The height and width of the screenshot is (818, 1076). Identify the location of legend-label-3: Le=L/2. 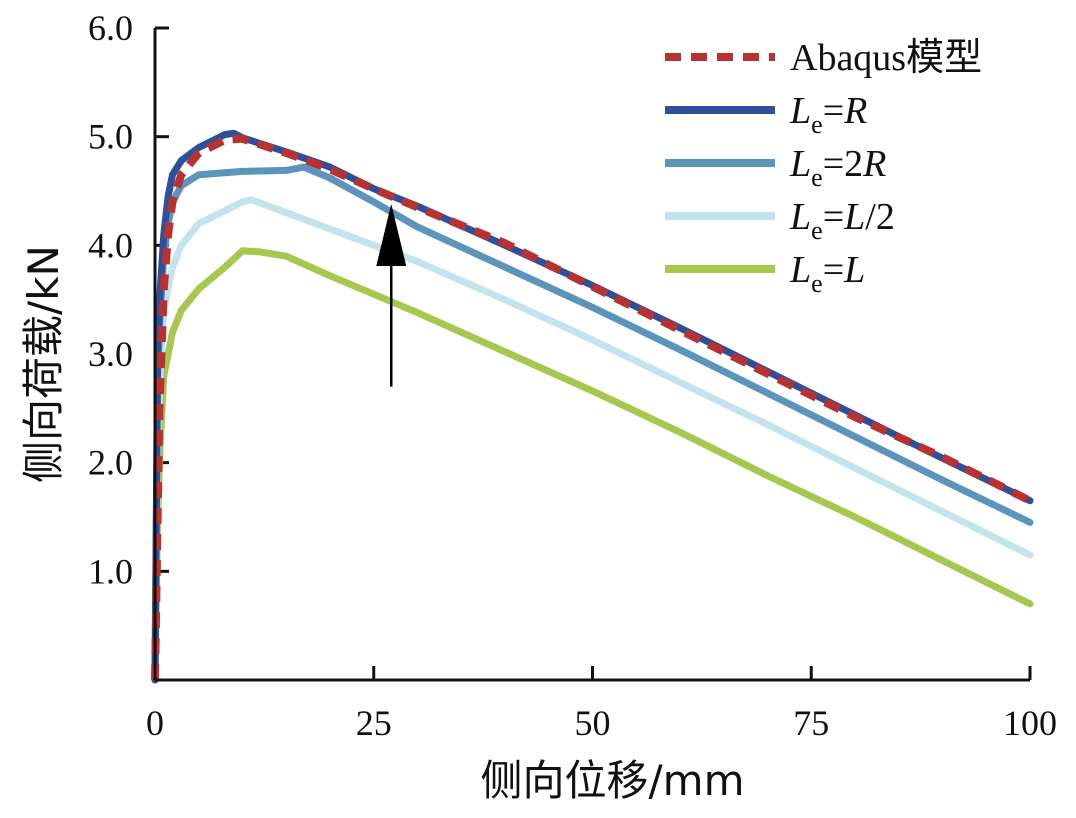
(842, 220).